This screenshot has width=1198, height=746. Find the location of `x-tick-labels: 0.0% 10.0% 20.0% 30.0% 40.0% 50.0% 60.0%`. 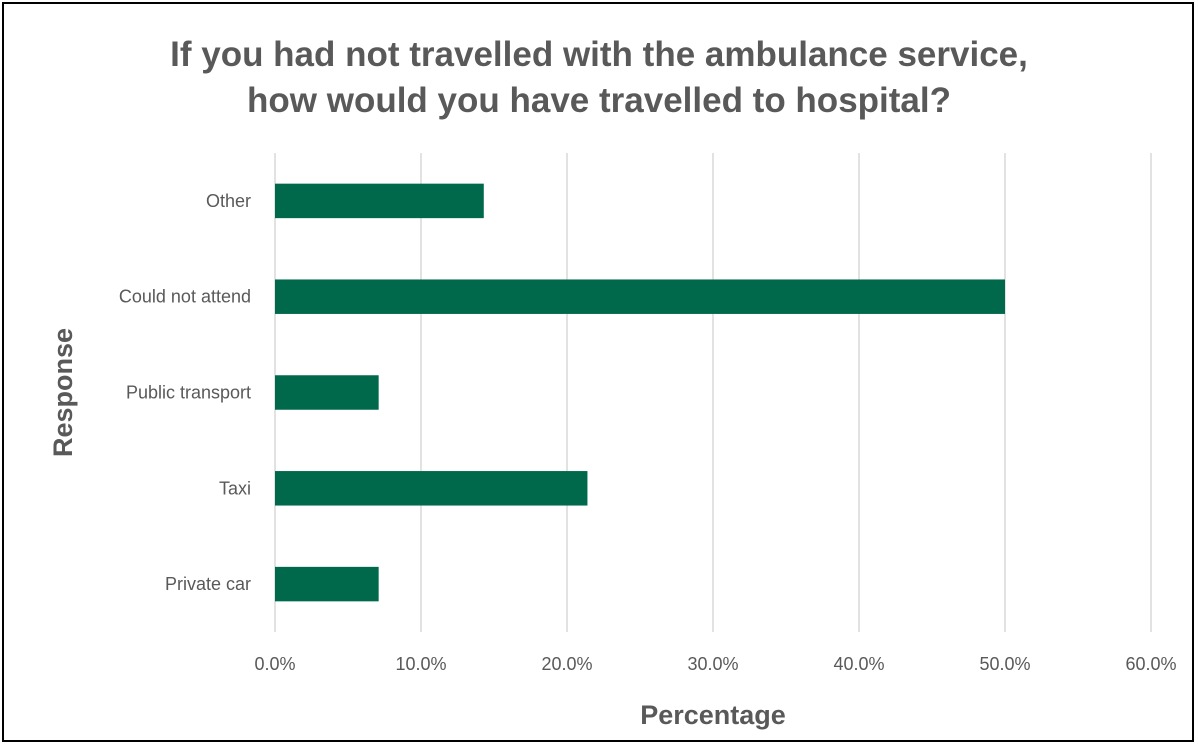

x-tick-labels: 0.0% 10.0% 20.0% 30.0% 40.0% 50.0% 60.0% is located at coordinates (715, 664).